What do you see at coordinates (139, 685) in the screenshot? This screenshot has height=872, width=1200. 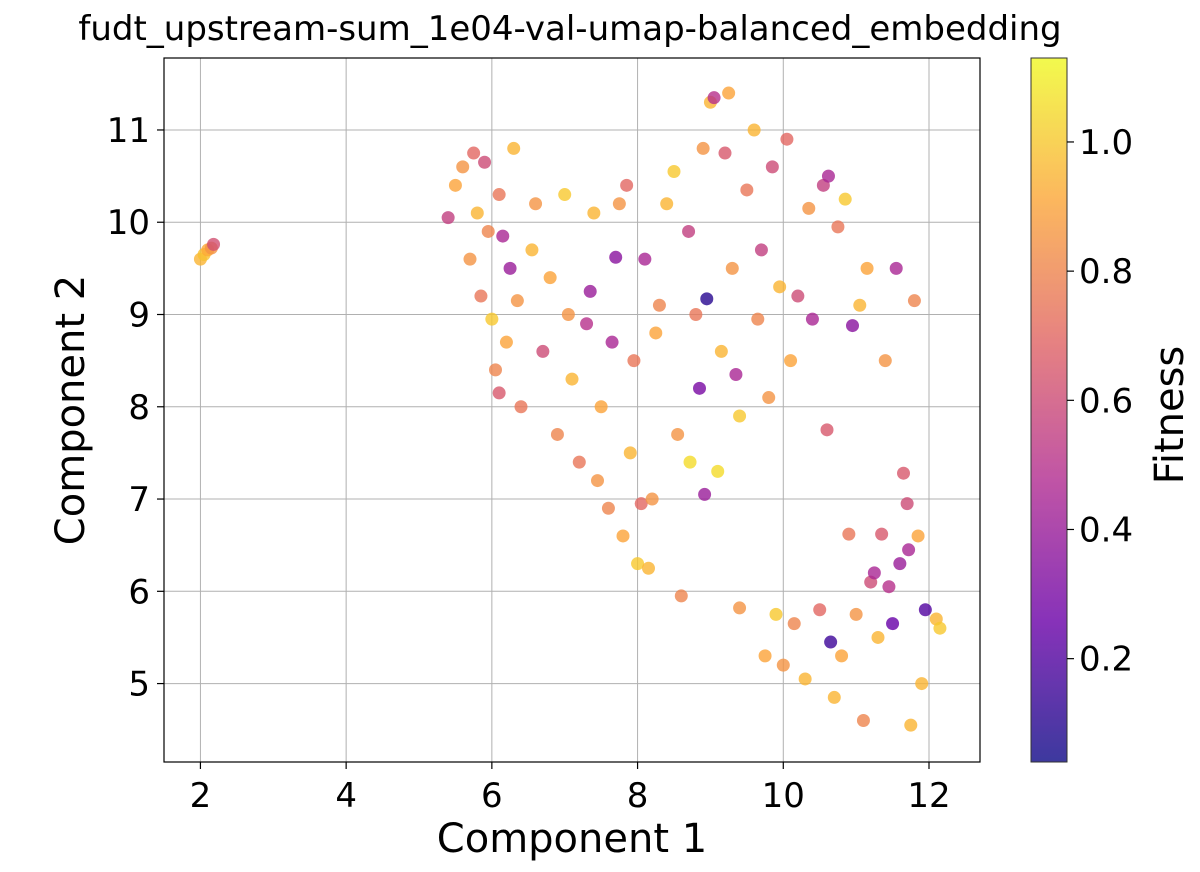 I see `y-tick-label: 5` at bounding box center [139, 685].